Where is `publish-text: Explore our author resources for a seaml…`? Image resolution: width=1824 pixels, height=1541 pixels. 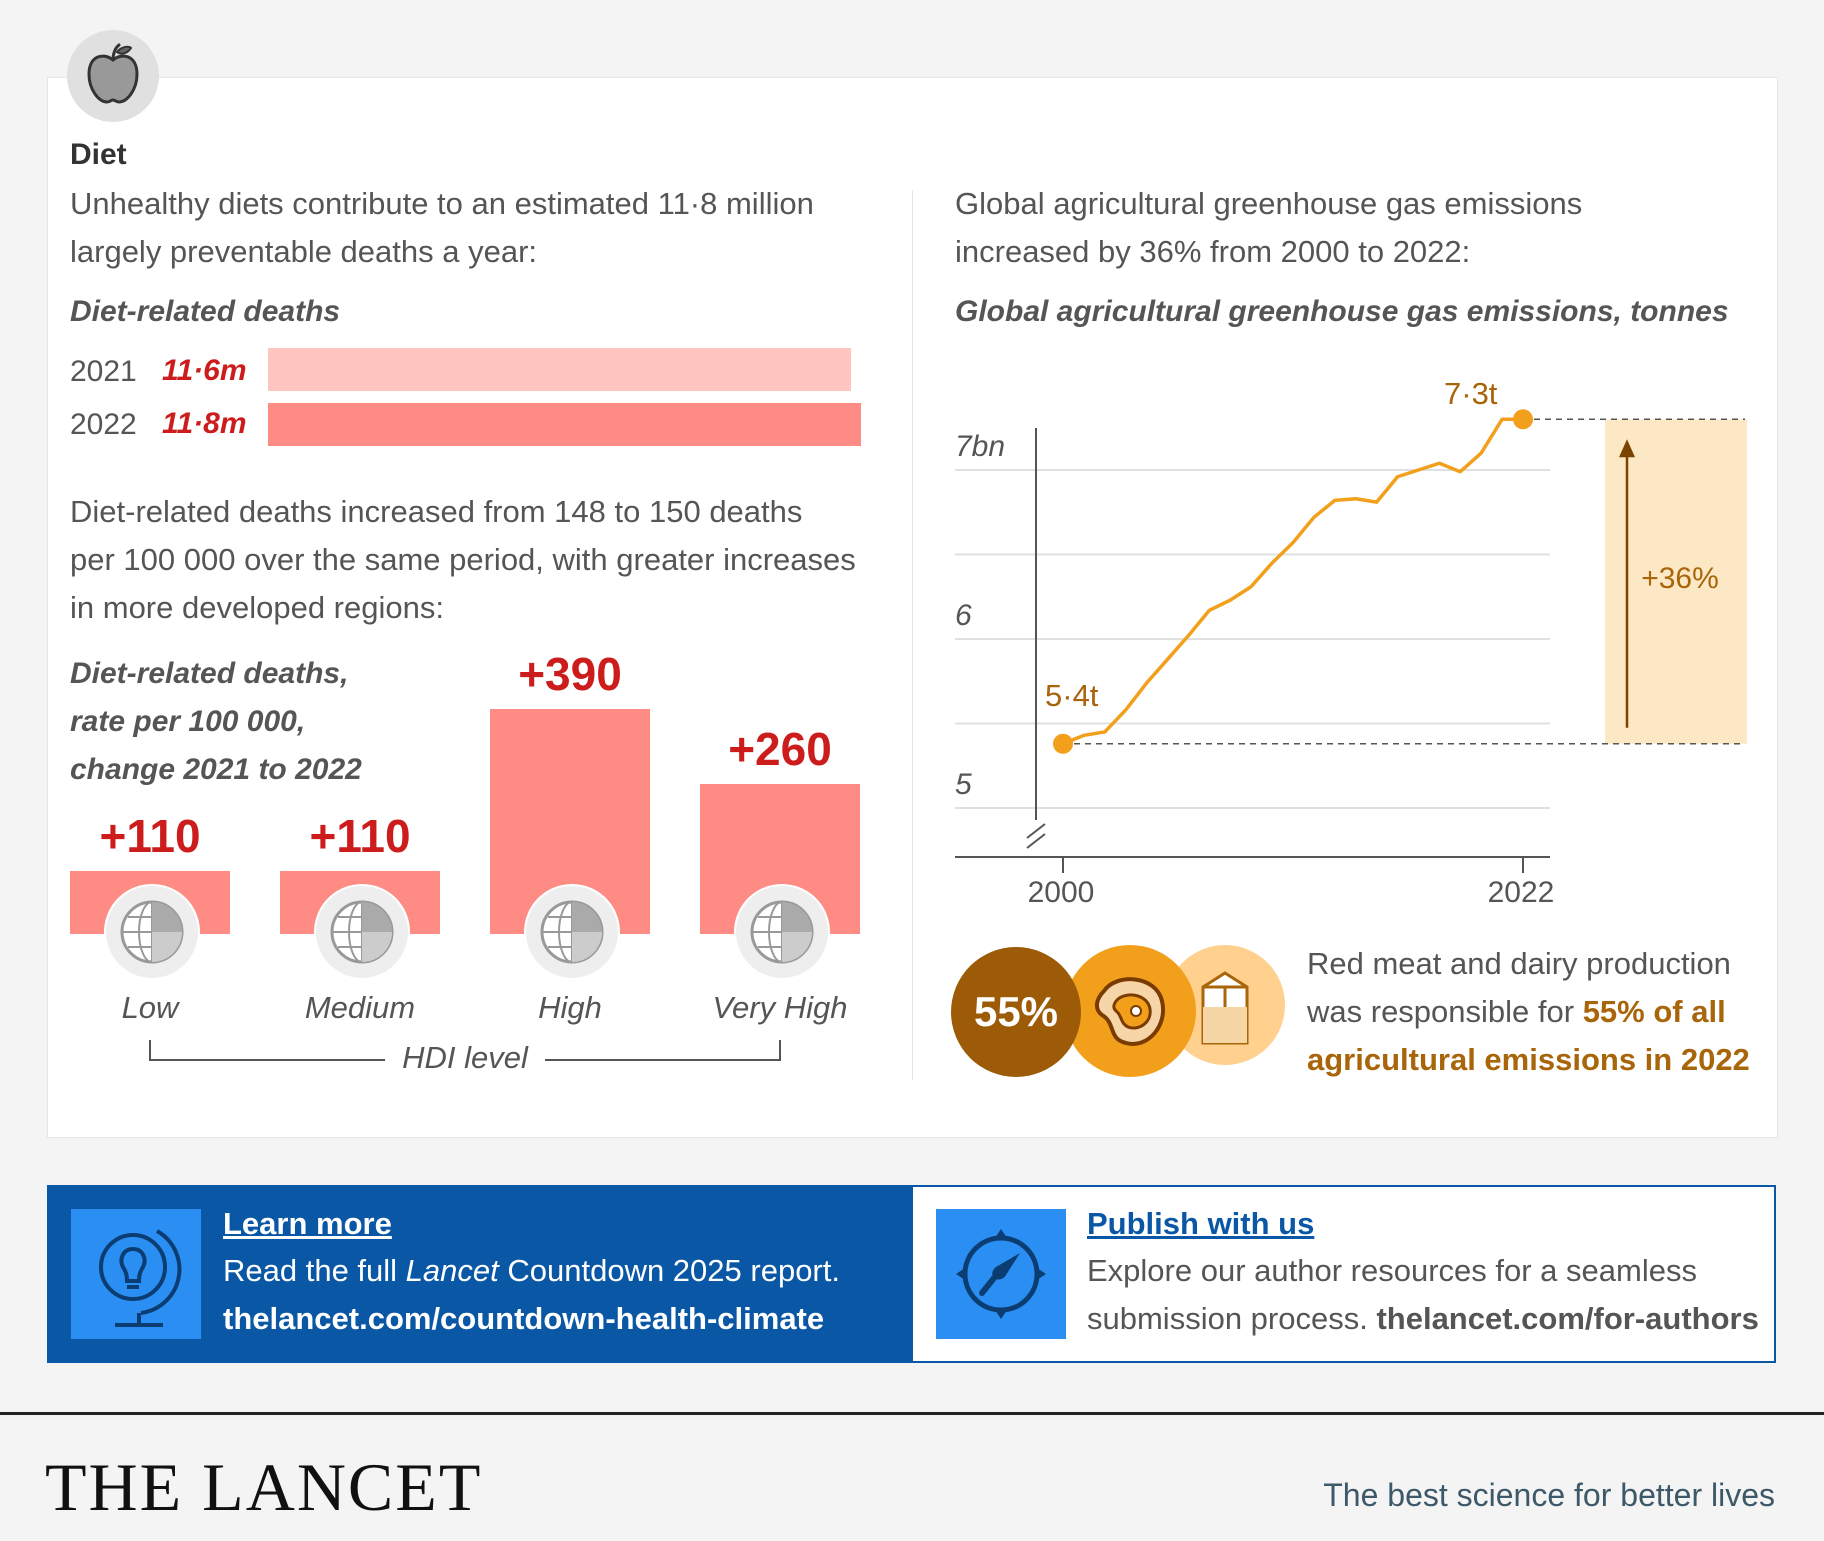
publish-text: Explore our author resources for a seaml… is located at coordinates (1423, 1295).